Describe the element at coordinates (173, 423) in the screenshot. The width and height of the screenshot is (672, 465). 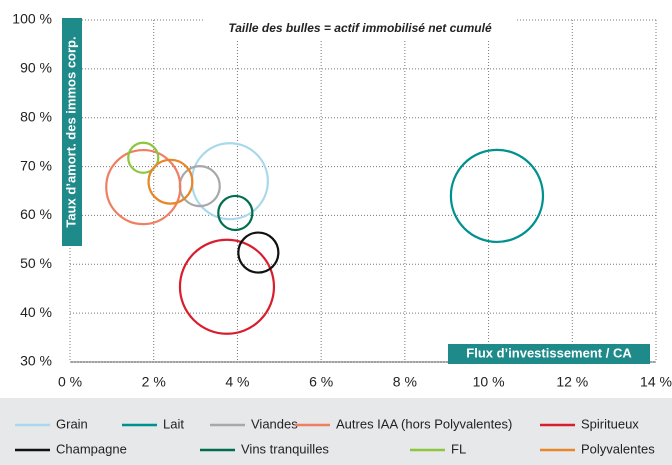
I see `legend-label: Lait` at that location.